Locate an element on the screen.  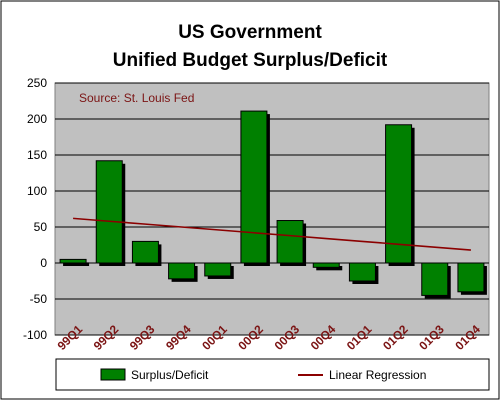
legend-box is located at coordinates (272, 374).